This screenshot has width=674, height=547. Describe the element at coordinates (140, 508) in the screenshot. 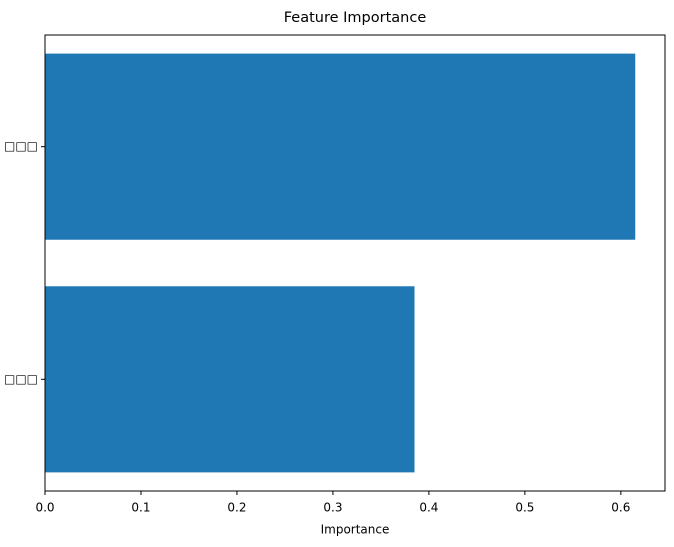

I see `x-tick-label: 0.1` at that location.